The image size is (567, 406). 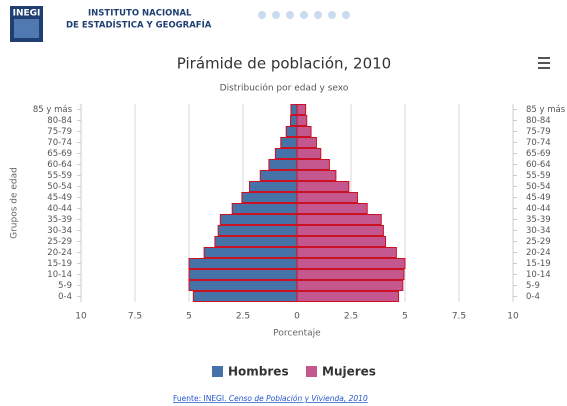 I want to click on y-tick-label-right: 15-19, so click(x=538, y=264).